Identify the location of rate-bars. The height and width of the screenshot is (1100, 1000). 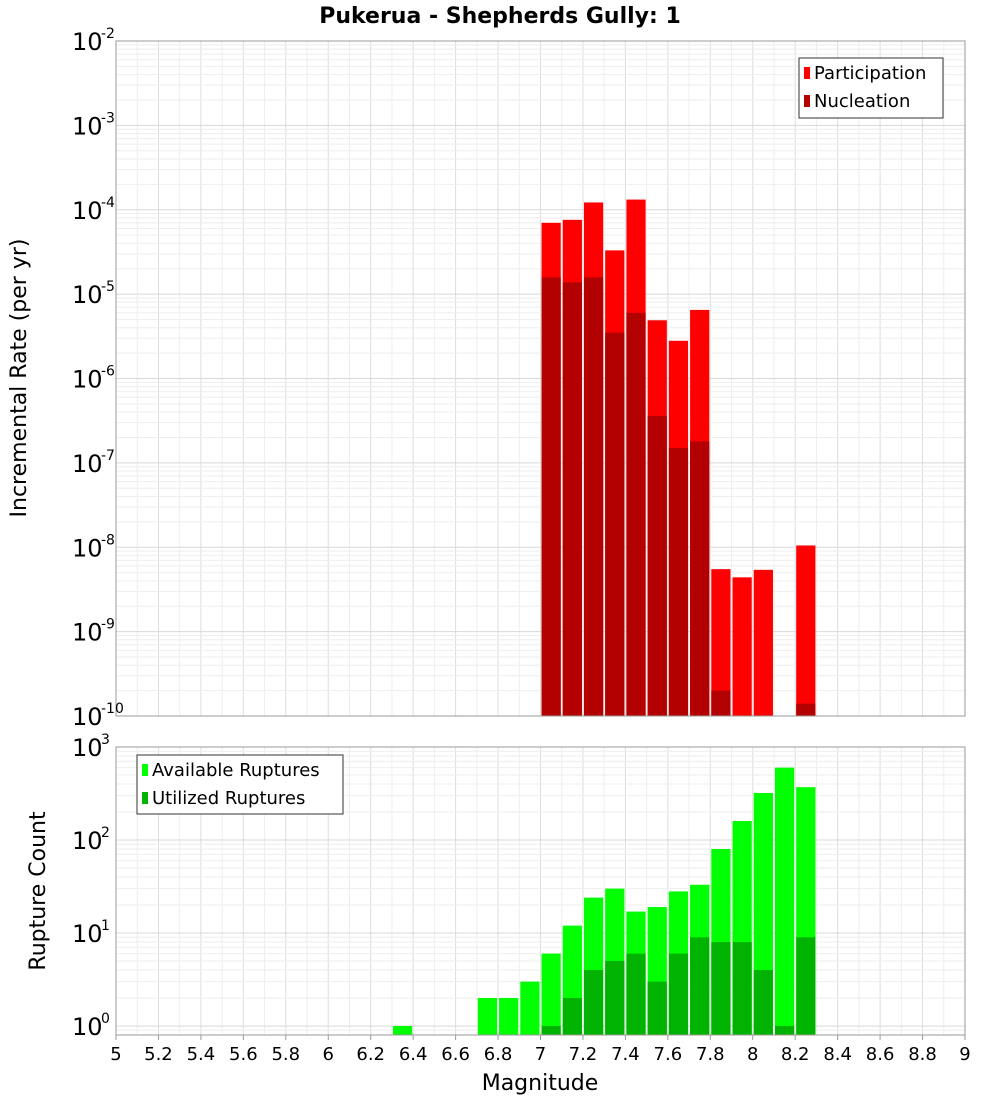
(678, 458).